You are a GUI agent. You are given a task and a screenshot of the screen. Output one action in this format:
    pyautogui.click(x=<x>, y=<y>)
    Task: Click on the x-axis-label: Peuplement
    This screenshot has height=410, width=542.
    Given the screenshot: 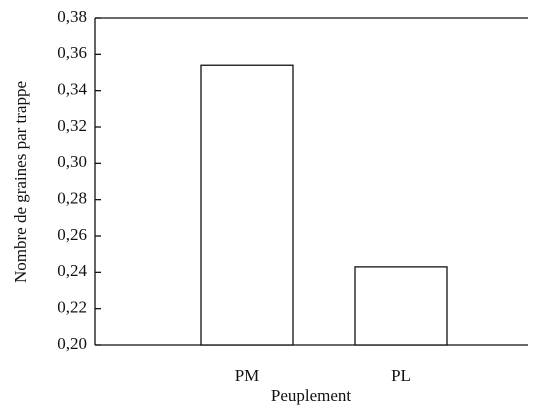 What is the action you would take?
    pyautogui.click(x=311, y=395)
    